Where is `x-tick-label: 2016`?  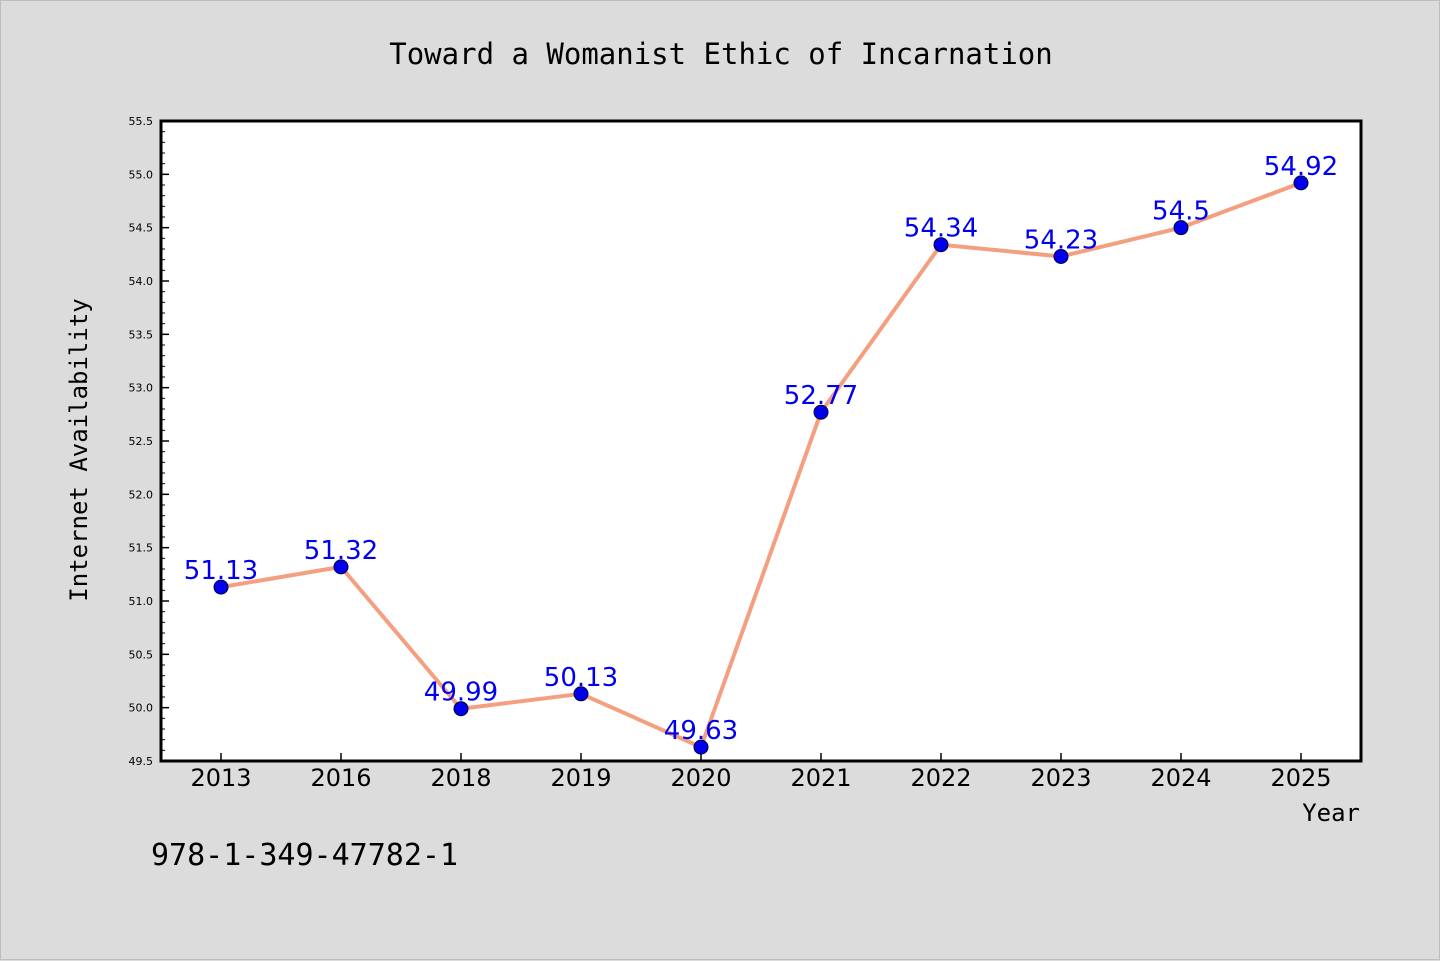 x-tick-label: 2016 is located at coordinates (340, 778).